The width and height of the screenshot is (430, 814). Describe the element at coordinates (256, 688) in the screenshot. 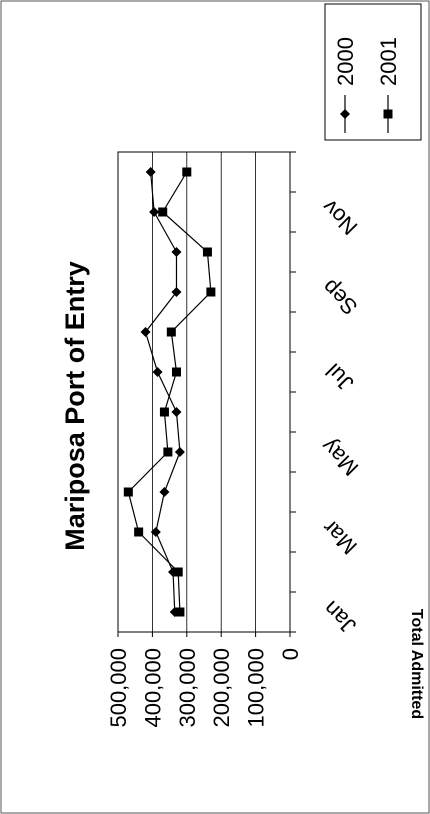

I see `y-tick-label: 100,000` at that location.